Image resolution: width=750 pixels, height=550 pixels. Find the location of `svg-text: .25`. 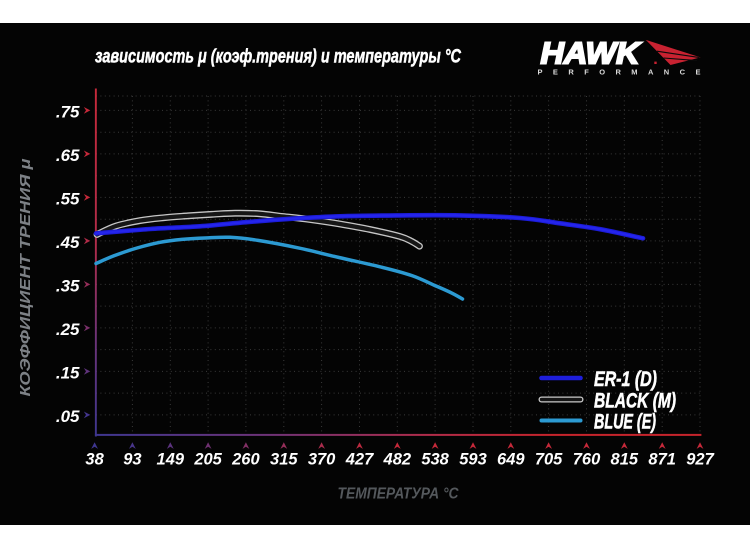

svg-text: .25 is located at coordinates (68, 329).